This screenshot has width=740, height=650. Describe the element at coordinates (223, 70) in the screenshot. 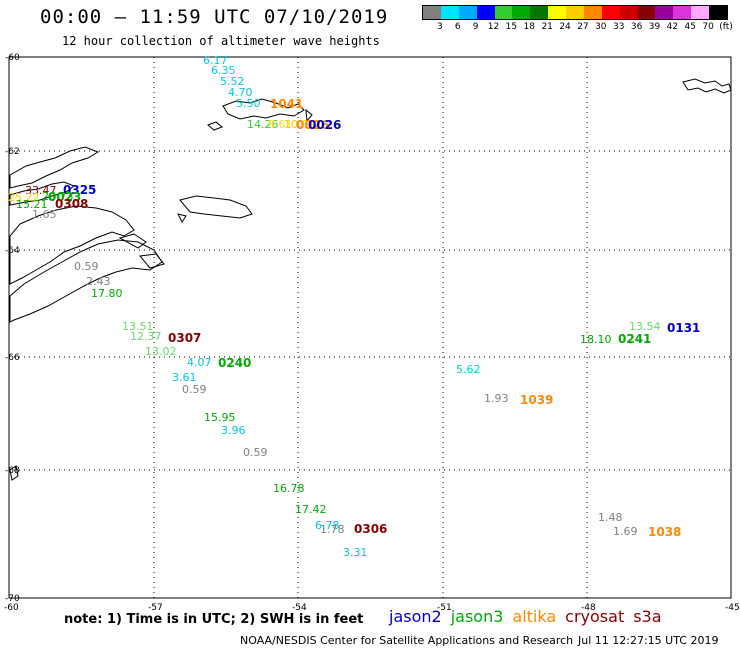

I see `wave-height-label: 6.35` at that location.